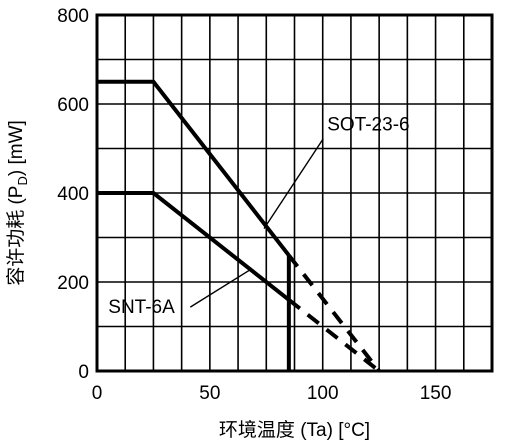  I want to click on x-axis-label: 环境温度 (Ta) [°C], so click(294, 430).